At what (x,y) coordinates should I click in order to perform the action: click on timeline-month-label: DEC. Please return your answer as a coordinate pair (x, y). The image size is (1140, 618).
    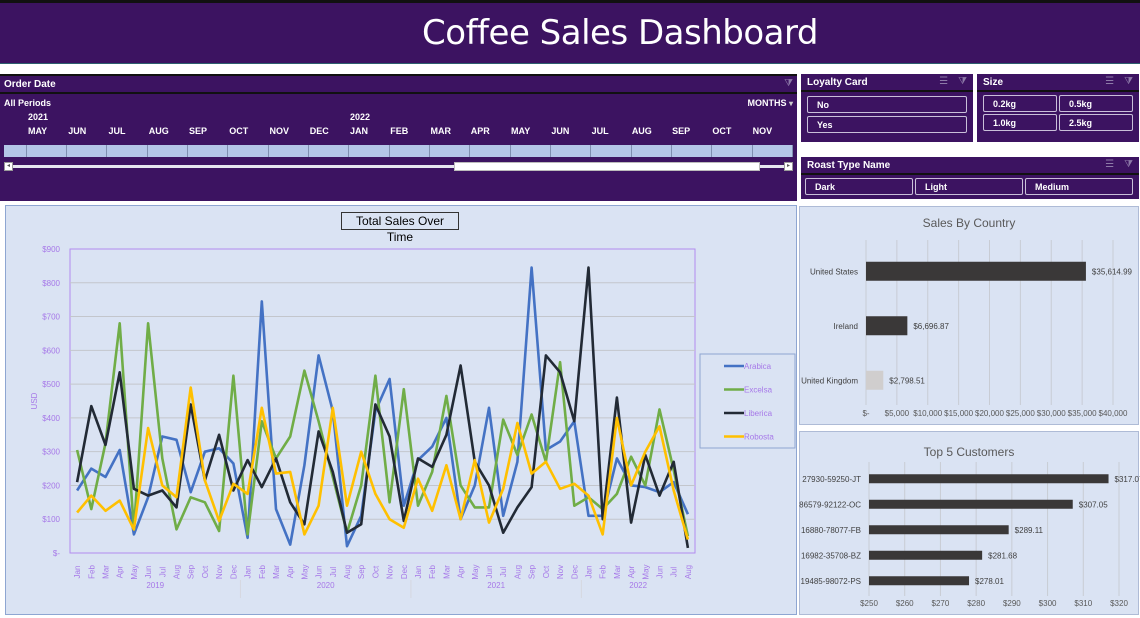
    Looking at the image, I should click on (319, 131).